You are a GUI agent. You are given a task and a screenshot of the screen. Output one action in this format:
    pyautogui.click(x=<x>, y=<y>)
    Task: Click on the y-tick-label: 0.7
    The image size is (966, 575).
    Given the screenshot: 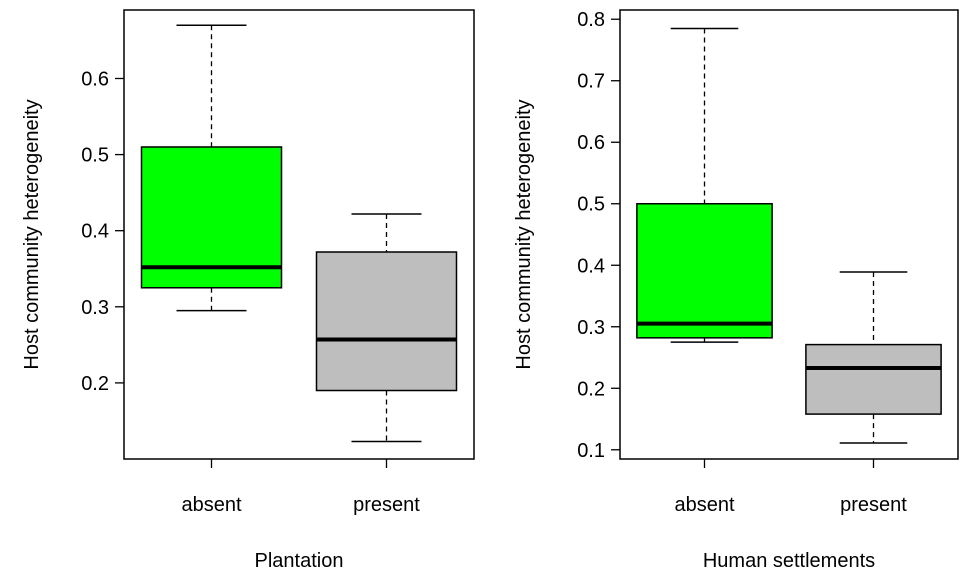 What is the action you would take?
    pyautogui.click(x=591, y=82)
    